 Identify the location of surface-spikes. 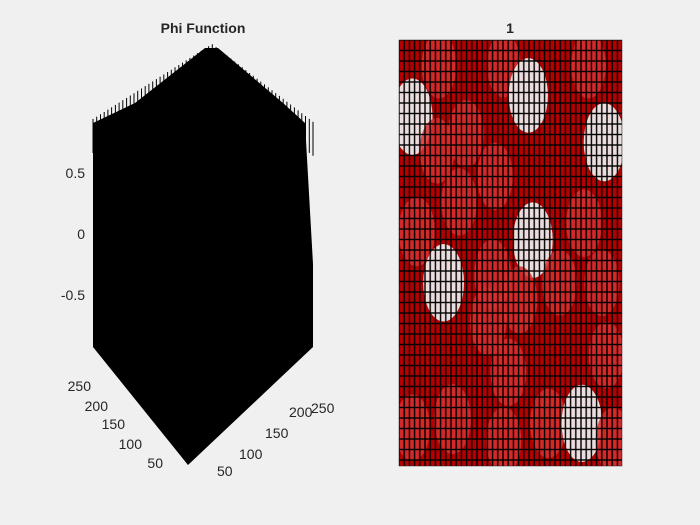
(203, 100).